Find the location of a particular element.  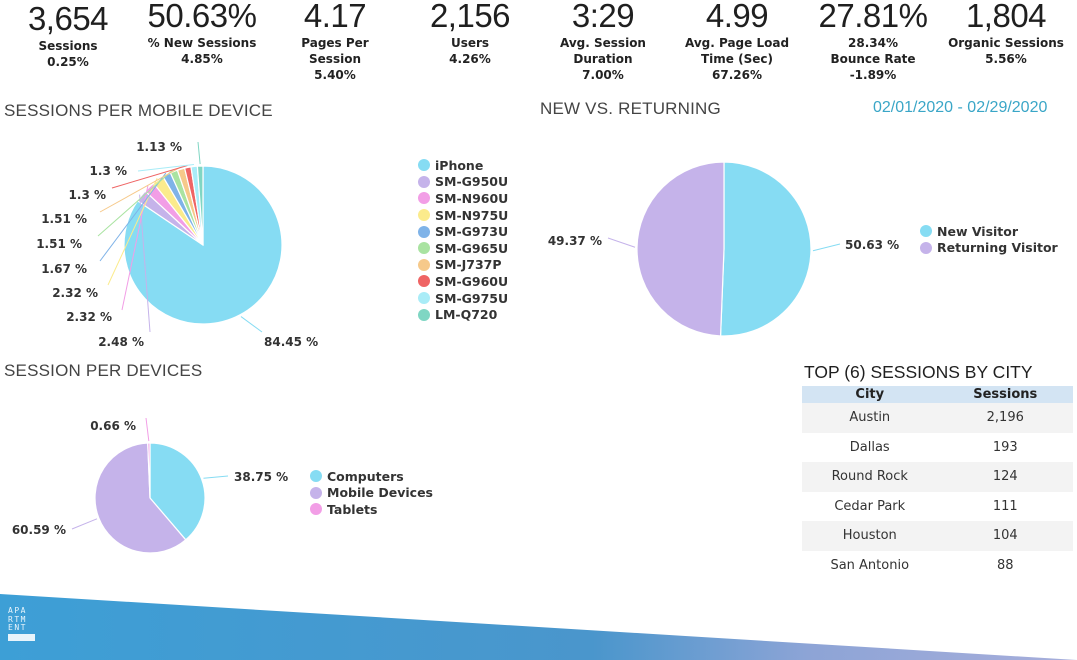

slice-label-sm-n975u: 2.32 % is located at coordinates (75, 293).